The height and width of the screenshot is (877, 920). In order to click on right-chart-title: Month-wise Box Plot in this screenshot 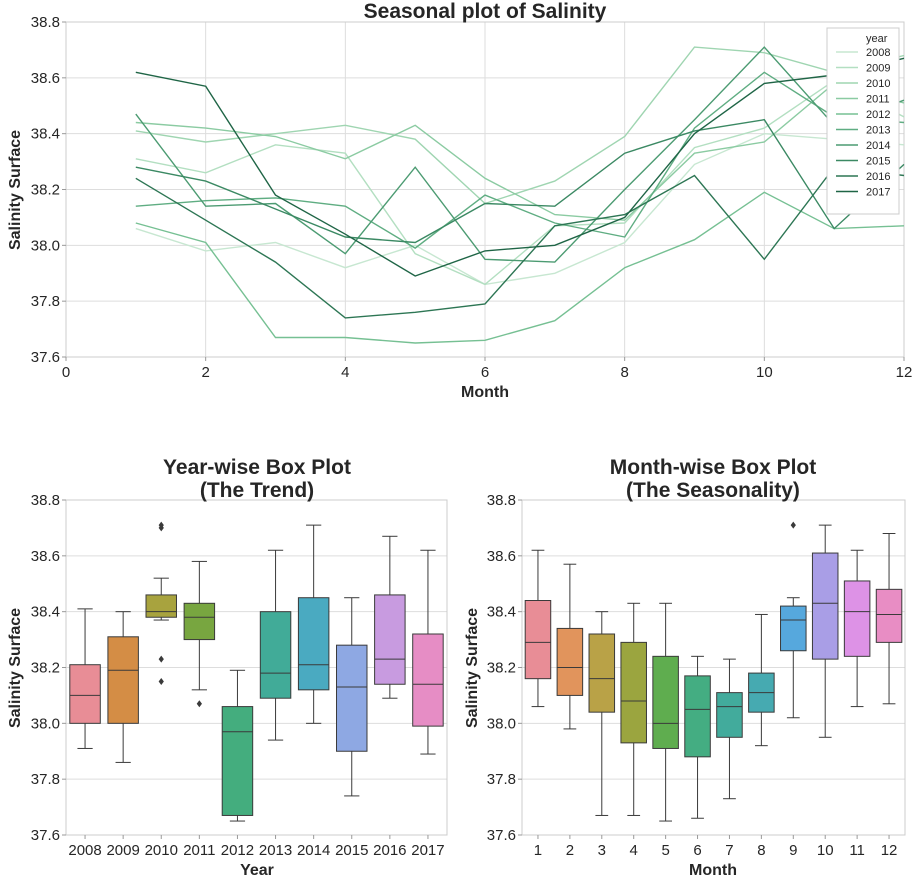, I will do `click(713, 467)`.